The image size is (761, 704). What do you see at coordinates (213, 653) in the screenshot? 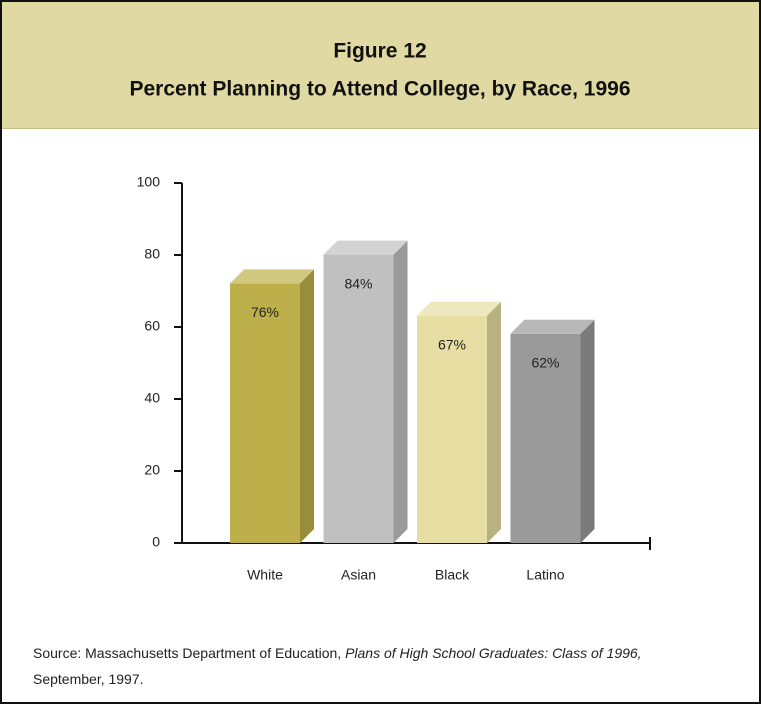
I see `source-text: Massachusetts Department of Education,` at bounding box center [213, 653].